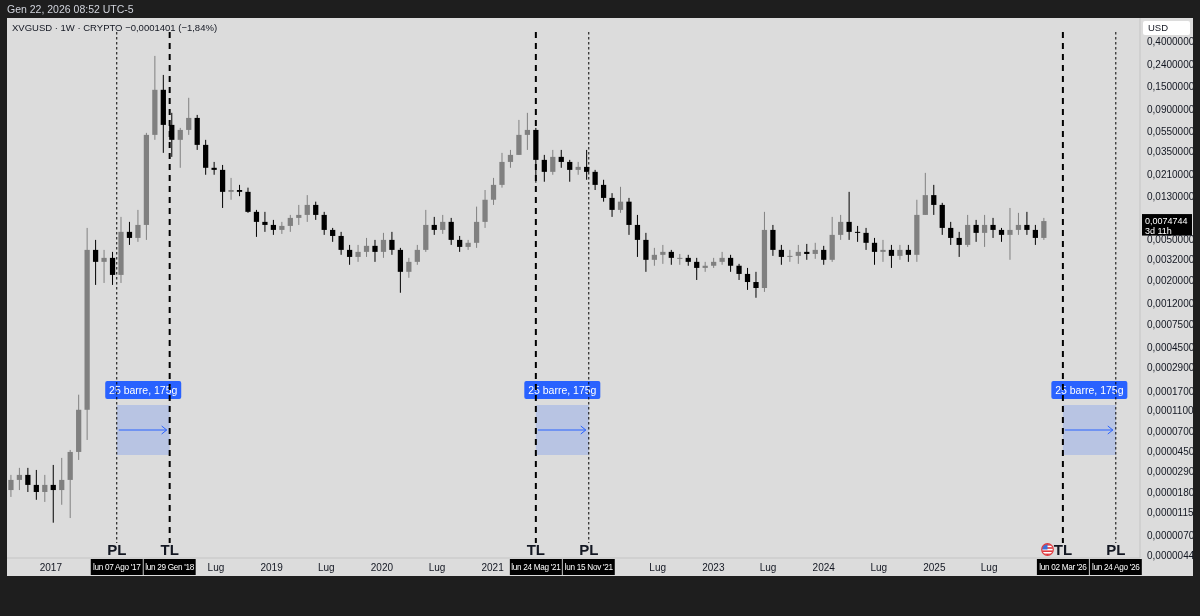  Describe the element at coordinates (1171, 86) in the screenshot. I see `y-tick-label: 0,1500000` at that location.